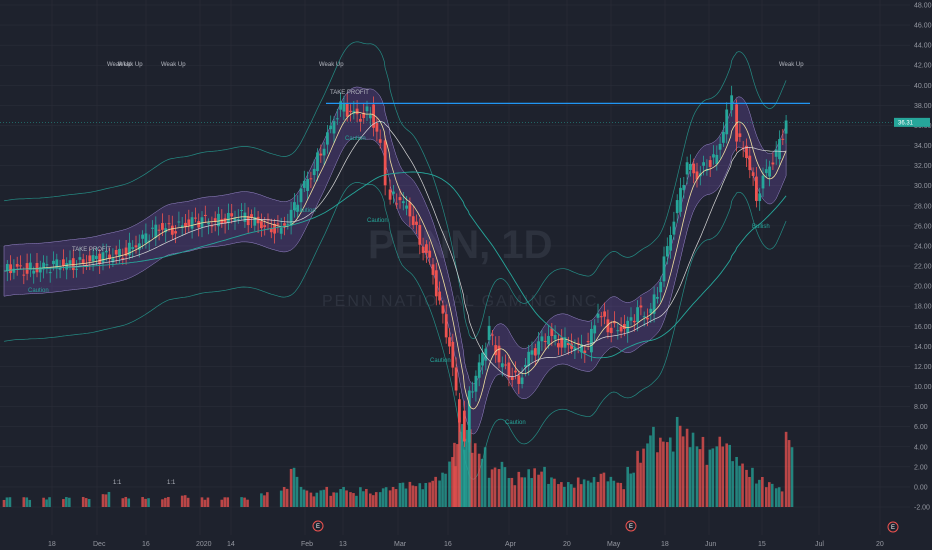 The width and height of the screenshot is (932, 550). I want to click on y-tick-label: 44.00, so click(923, 46).